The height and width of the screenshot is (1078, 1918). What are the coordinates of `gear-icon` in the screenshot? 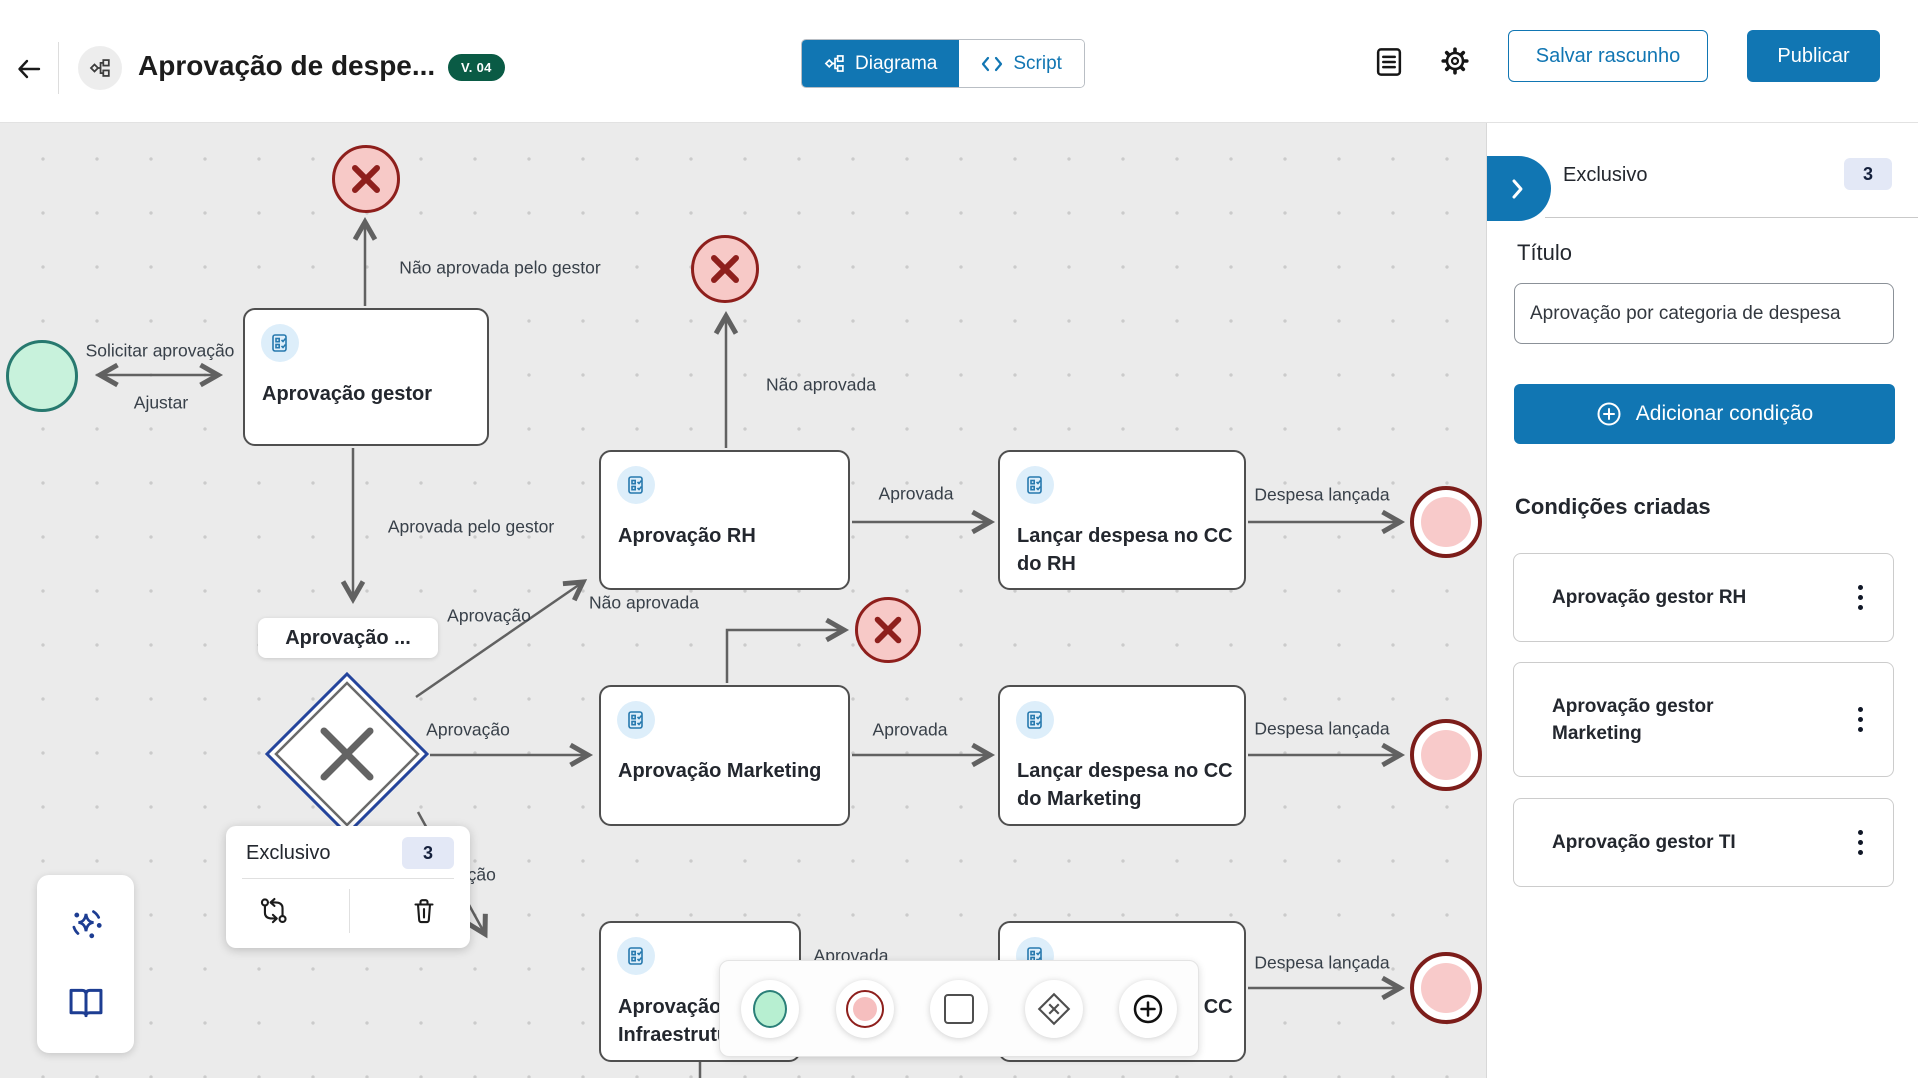 It's located at (1455, 61).